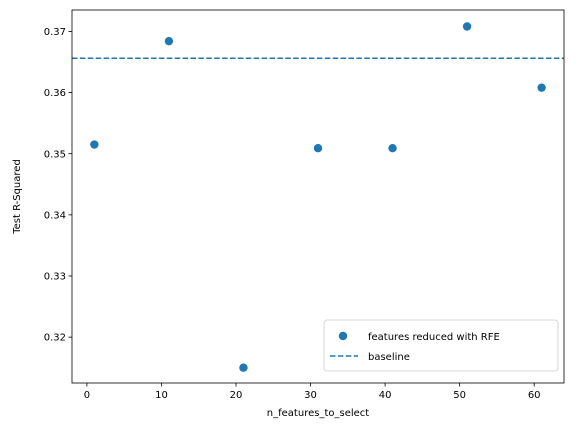 This screenshot has width=576, height=433. What do you see at coordinates (58, 185) in the screenshot?
I see `y-axis: 0.32 0.33 0.34 0.35 0.36 0.37` at bounding box center [58, 185].